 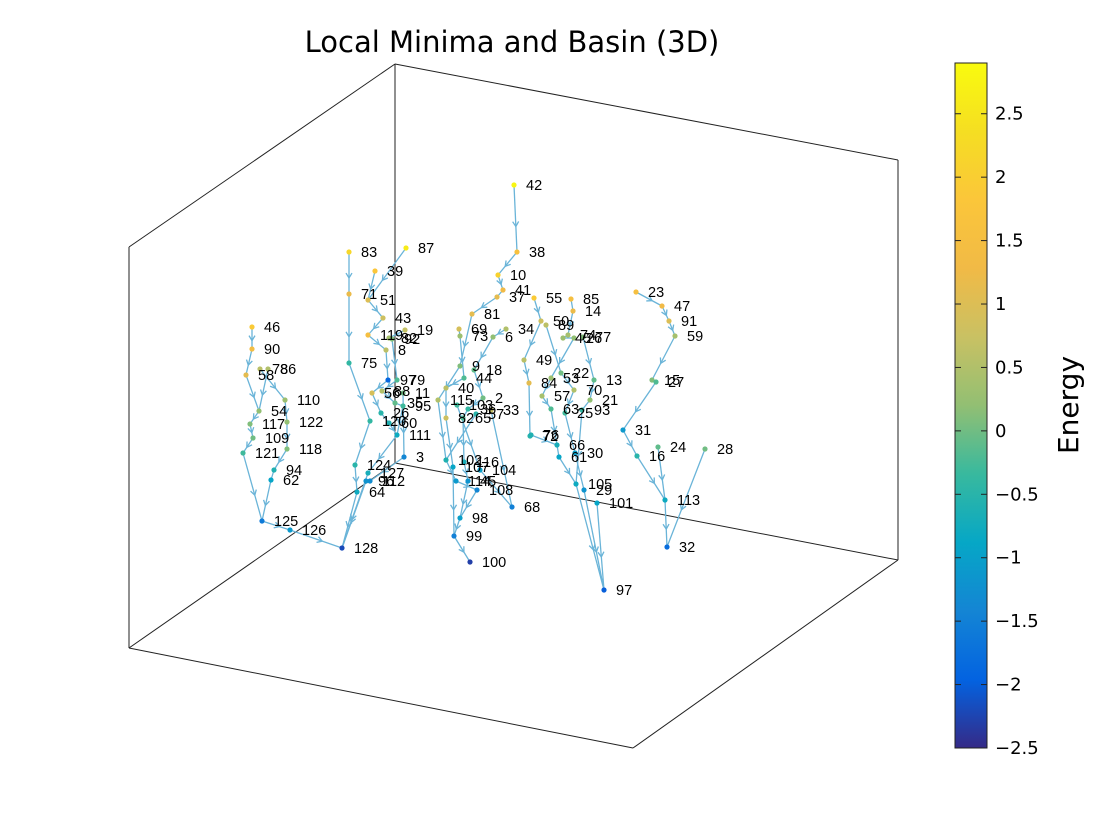 I want to click on node-label: 85, so click(x=591, y=300).